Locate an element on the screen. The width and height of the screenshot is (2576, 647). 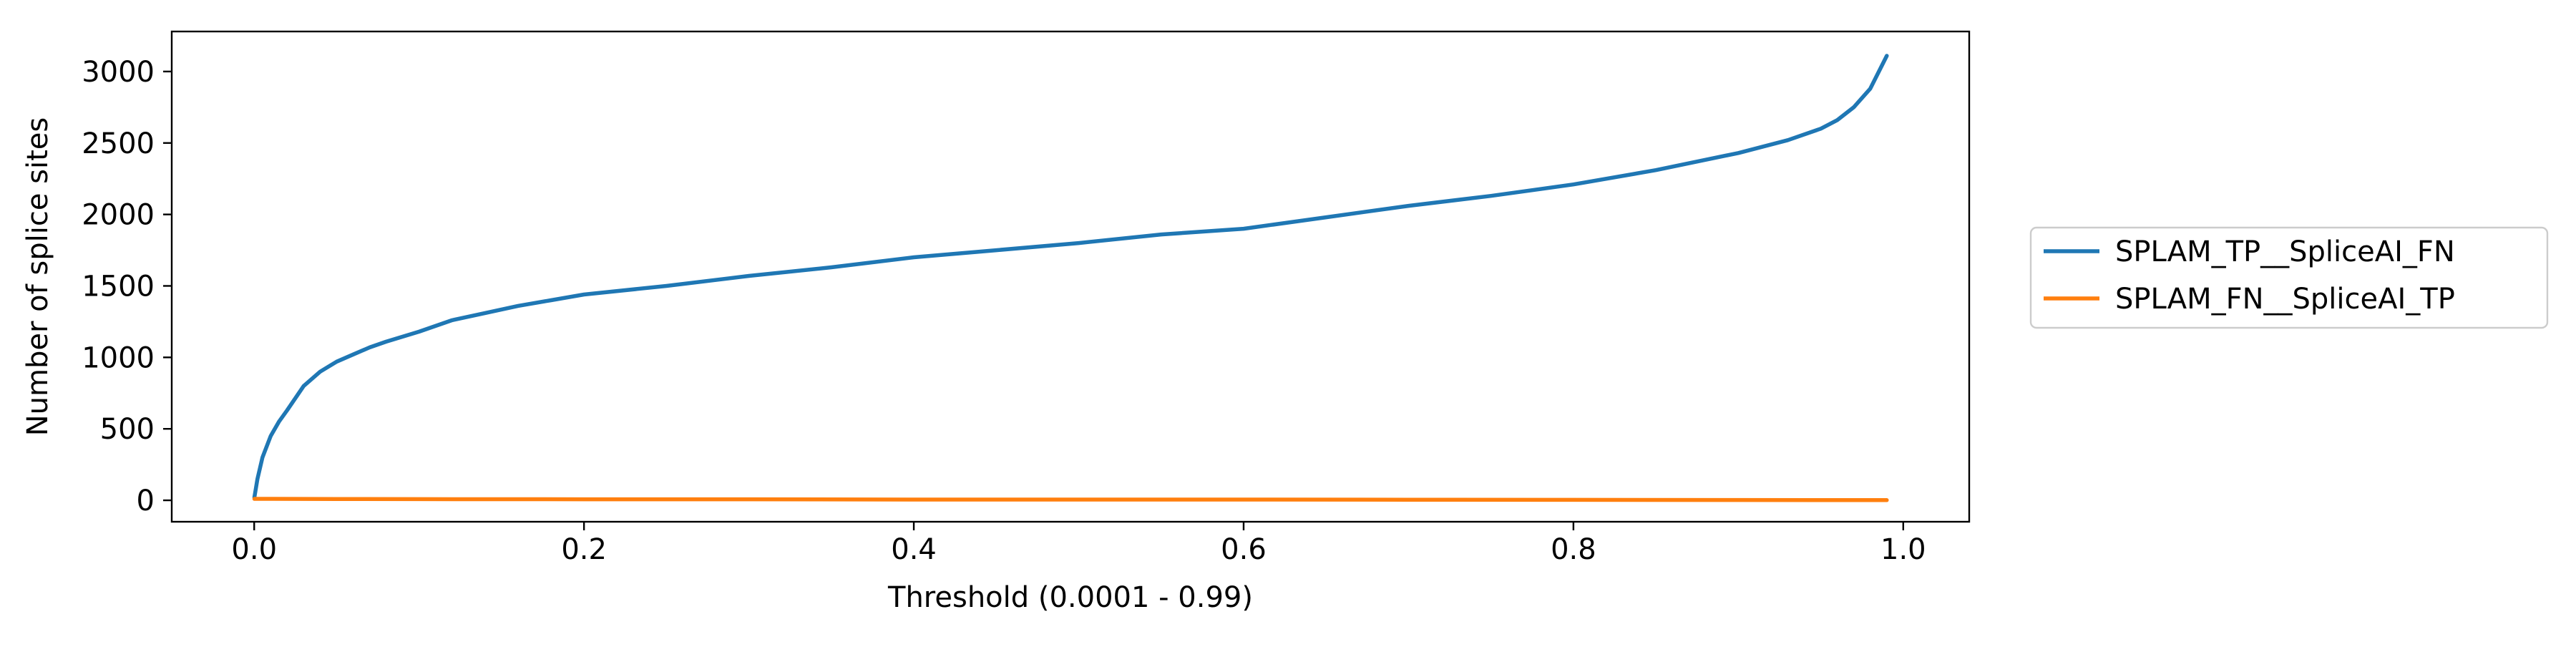
y-axis-label: Number of splice sites is located at coordinates (37, 277).